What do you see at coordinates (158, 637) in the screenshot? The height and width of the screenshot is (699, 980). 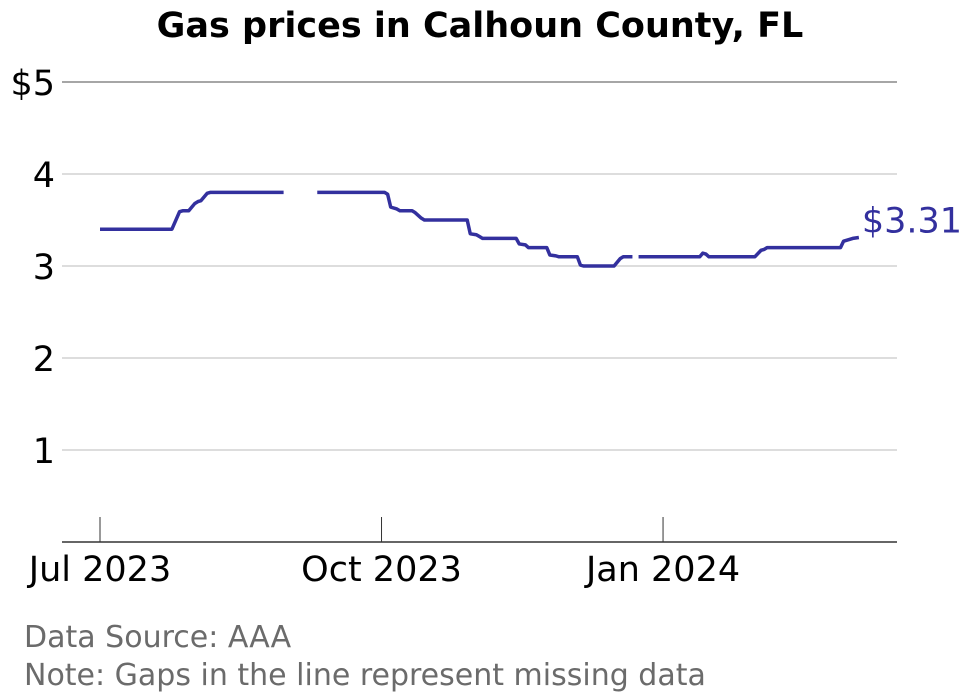 I see `data-source-note: Data Source: AAA` at bounding box center [158, 637].